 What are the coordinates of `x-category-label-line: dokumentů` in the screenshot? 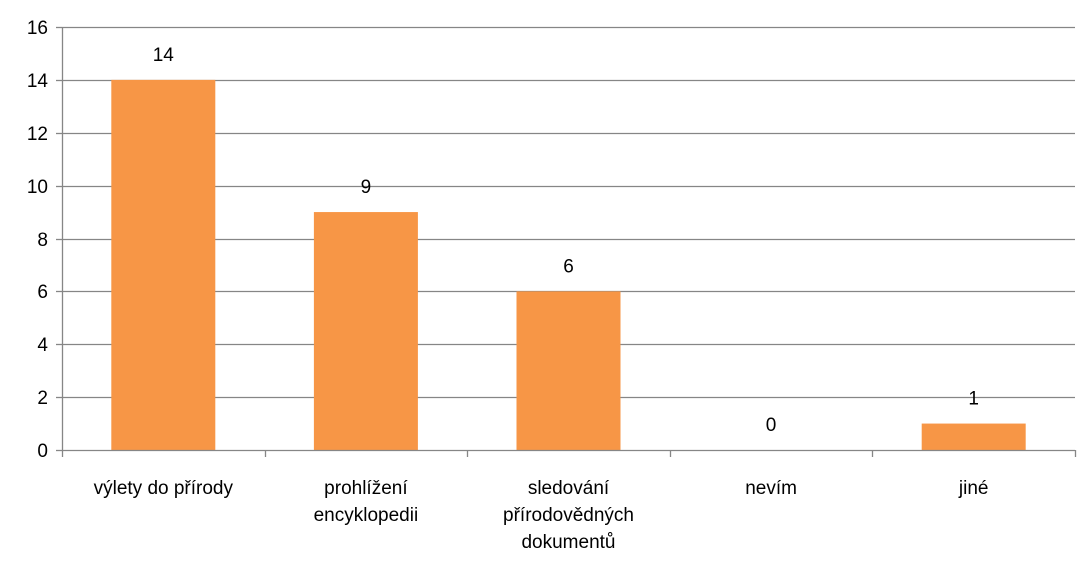 It's located at (568, 542).